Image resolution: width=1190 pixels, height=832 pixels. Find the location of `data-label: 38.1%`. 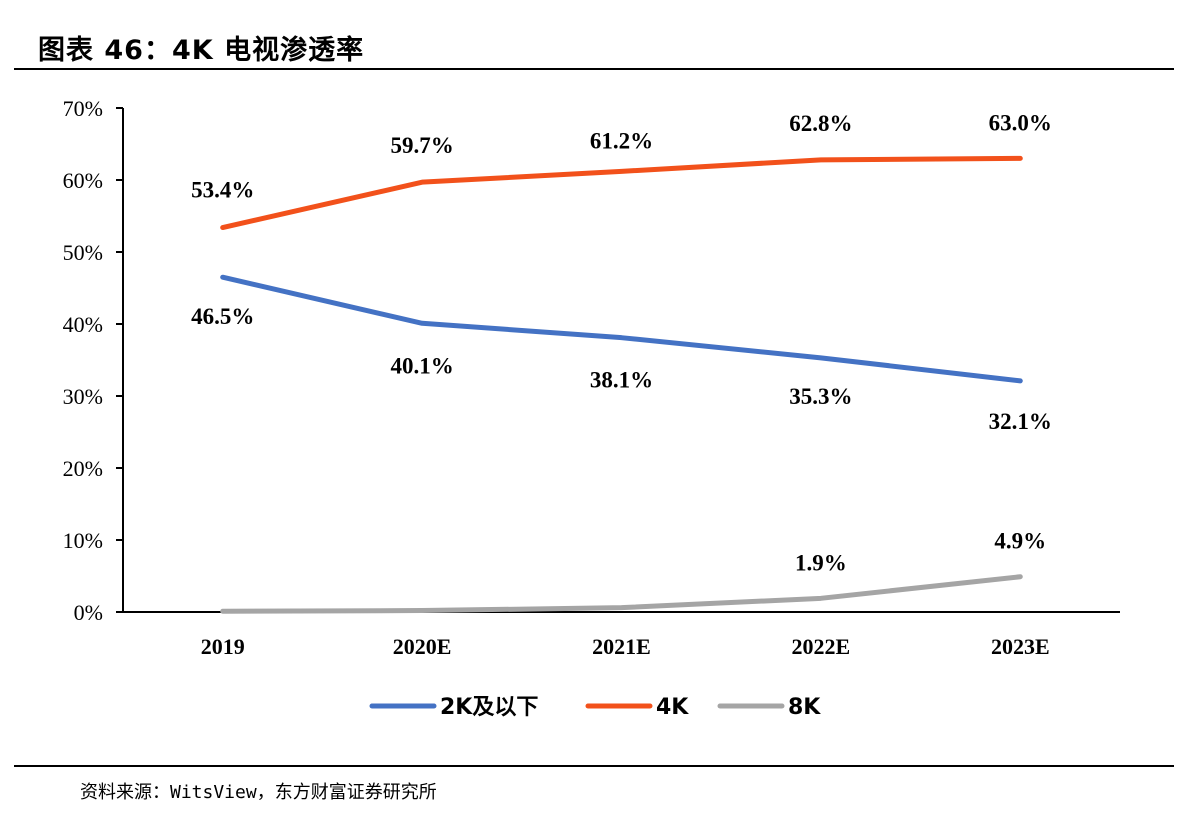

data-label: 38.1% is located at coordinates (621, 380).